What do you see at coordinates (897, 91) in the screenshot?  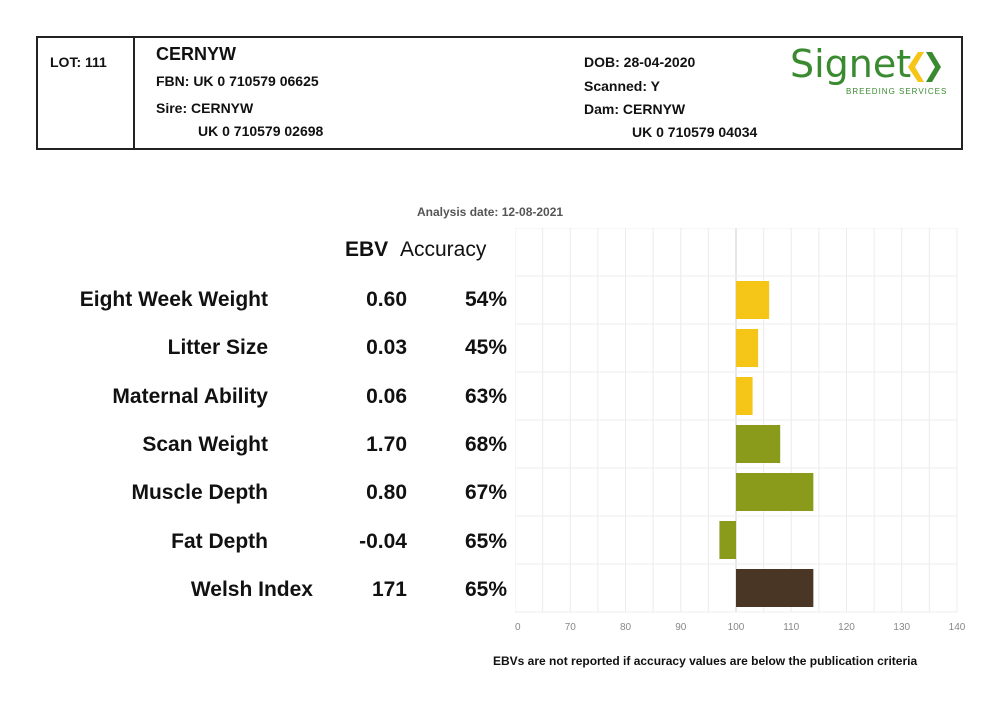 I see `logo-subtitle: BREEDING SERVICES` at bounding box center [897, 91].